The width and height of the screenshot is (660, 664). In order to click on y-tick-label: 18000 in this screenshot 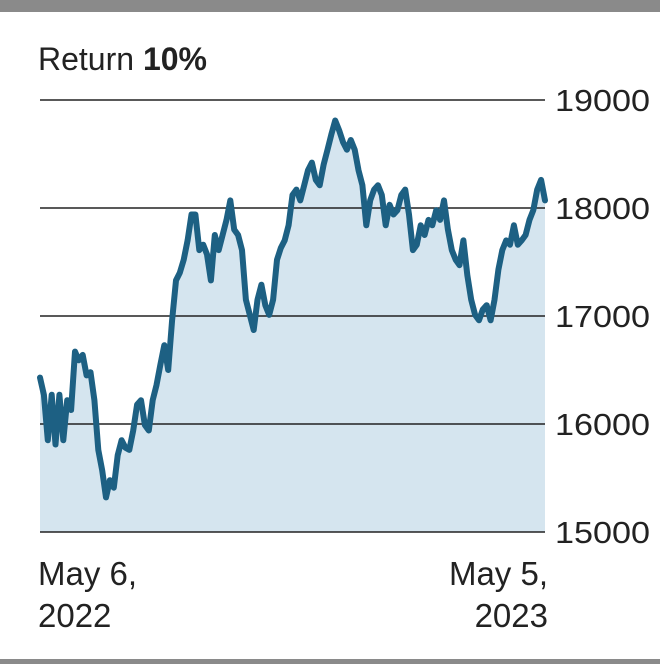, I will do `click(602, 208)`.